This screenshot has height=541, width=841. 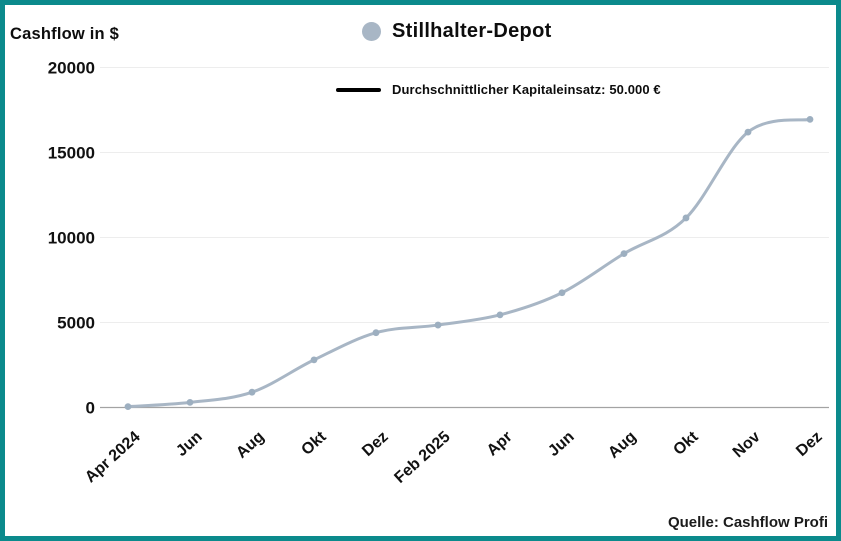 I want to click on series-marker-circle-icon, so click(x=371, y=31).